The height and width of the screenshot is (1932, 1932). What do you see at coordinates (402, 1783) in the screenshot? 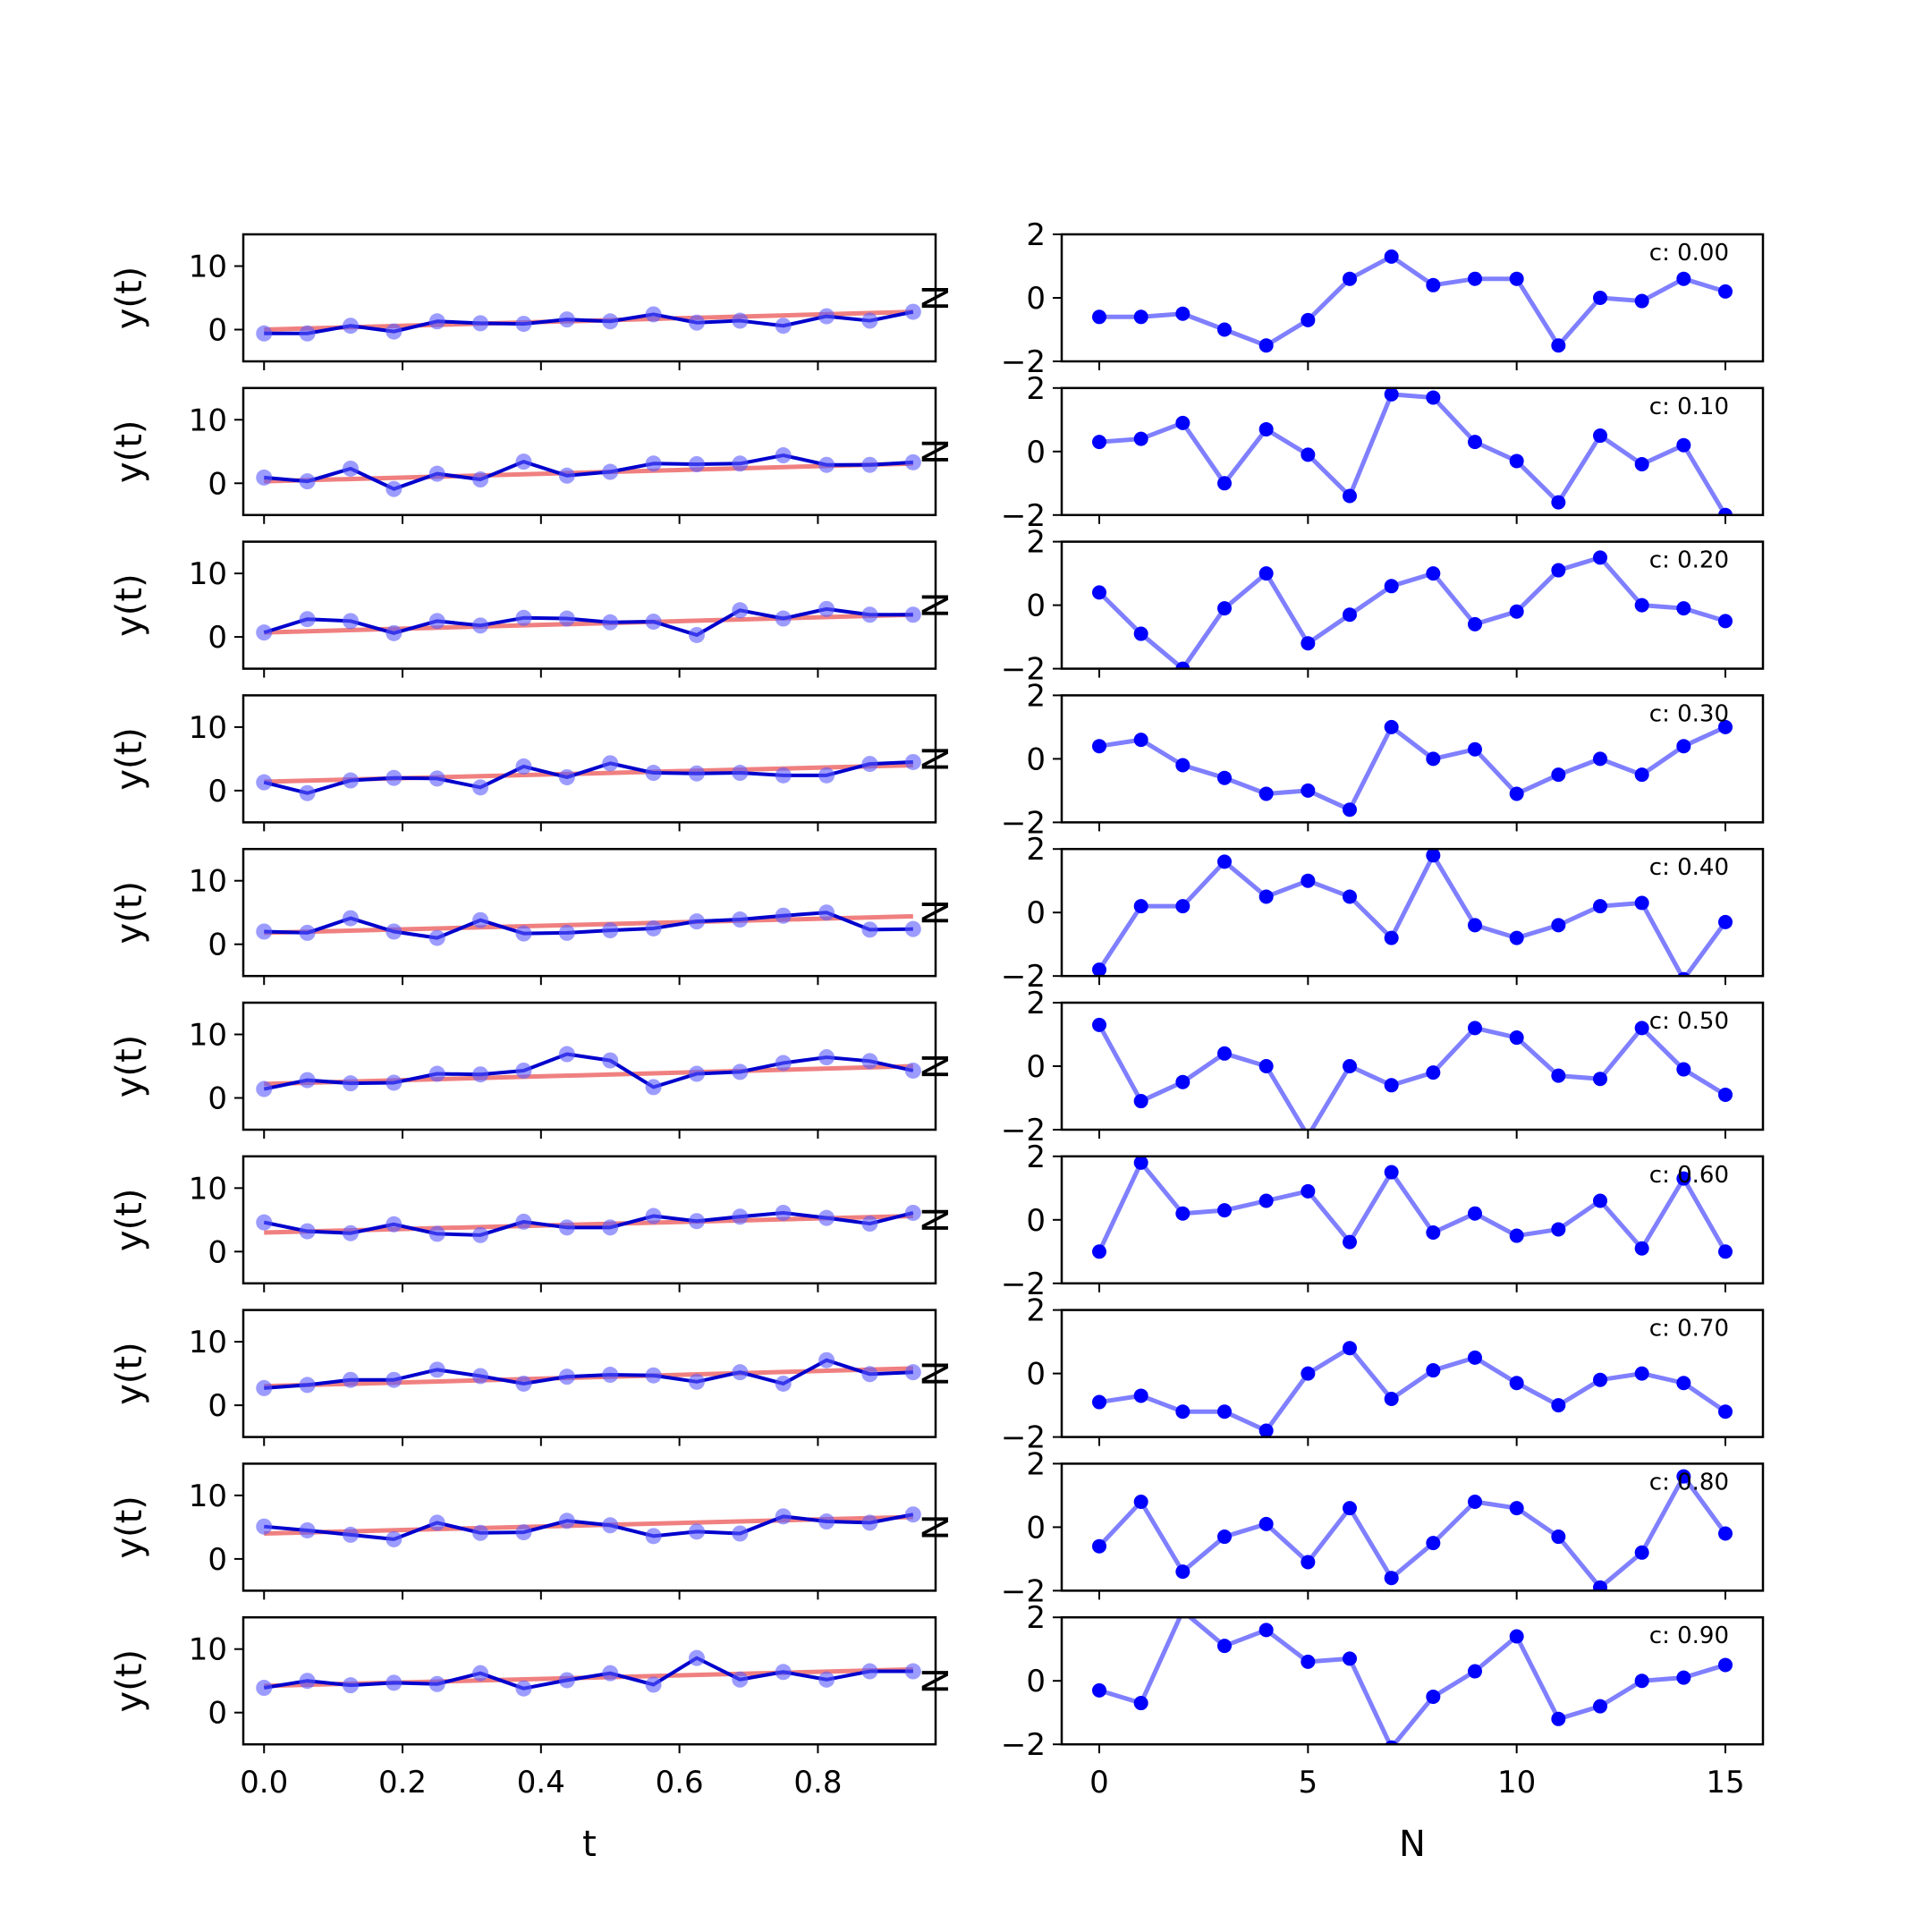
I see `x-tick-label: 0.2` at bounding box center [402, 1783].